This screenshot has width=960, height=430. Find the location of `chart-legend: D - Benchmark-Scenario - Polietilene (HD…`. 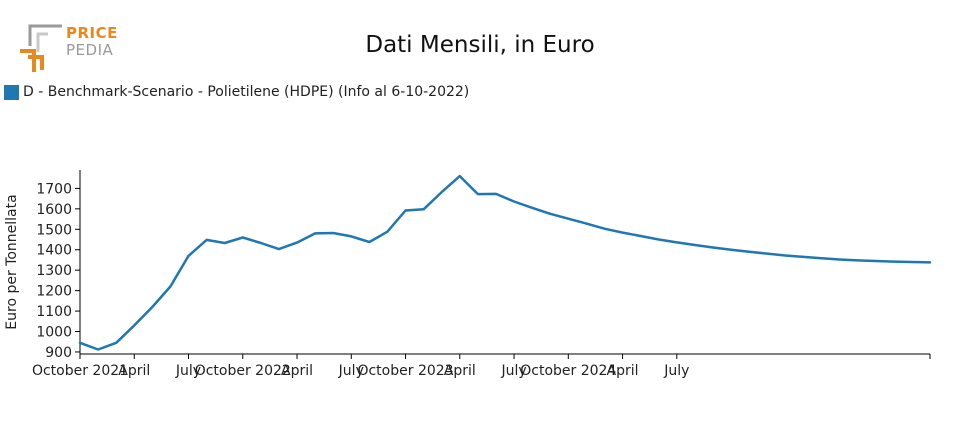

chart-legend: D - Benchmark-Scenario - Polietilene (HD… is located at coordinates (236, 92).